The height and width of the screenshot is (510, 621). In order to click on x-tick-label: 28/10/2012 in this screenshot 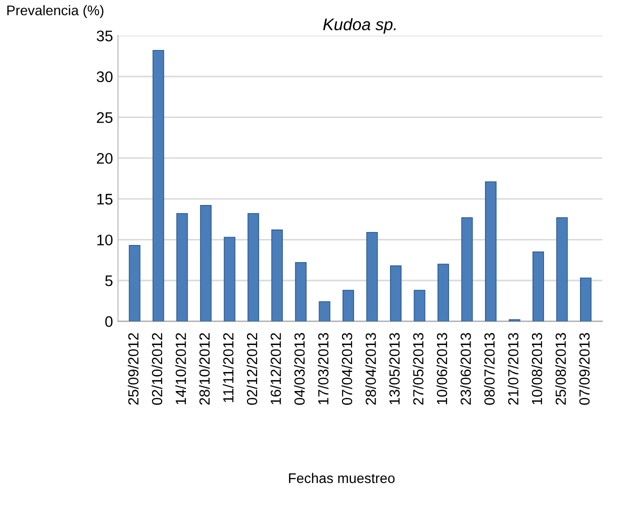, I will do `click(204, 369)`.